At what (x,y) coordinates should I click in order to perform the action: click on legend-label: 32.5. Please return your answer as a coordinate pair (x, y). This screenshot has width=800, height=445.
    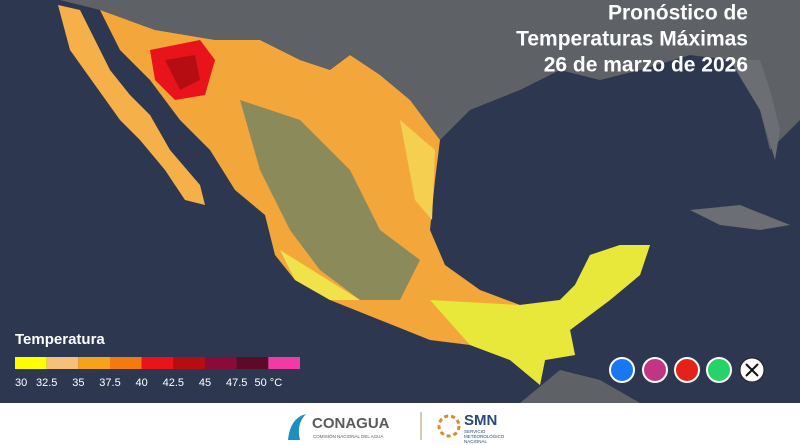
    Looking at the image, I should click on (46, 383).